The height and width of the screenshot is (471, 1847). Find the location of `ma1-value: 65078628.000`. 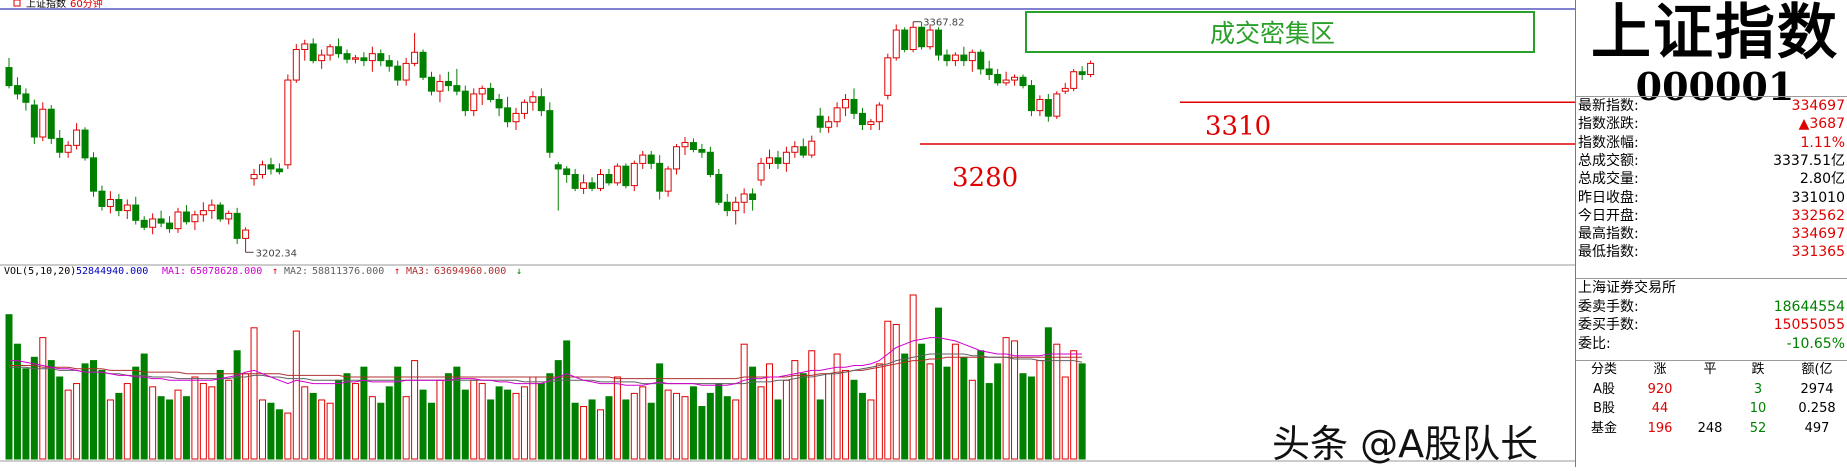

ma1-value: 65078628.000 is located at coordinates (226, 271).